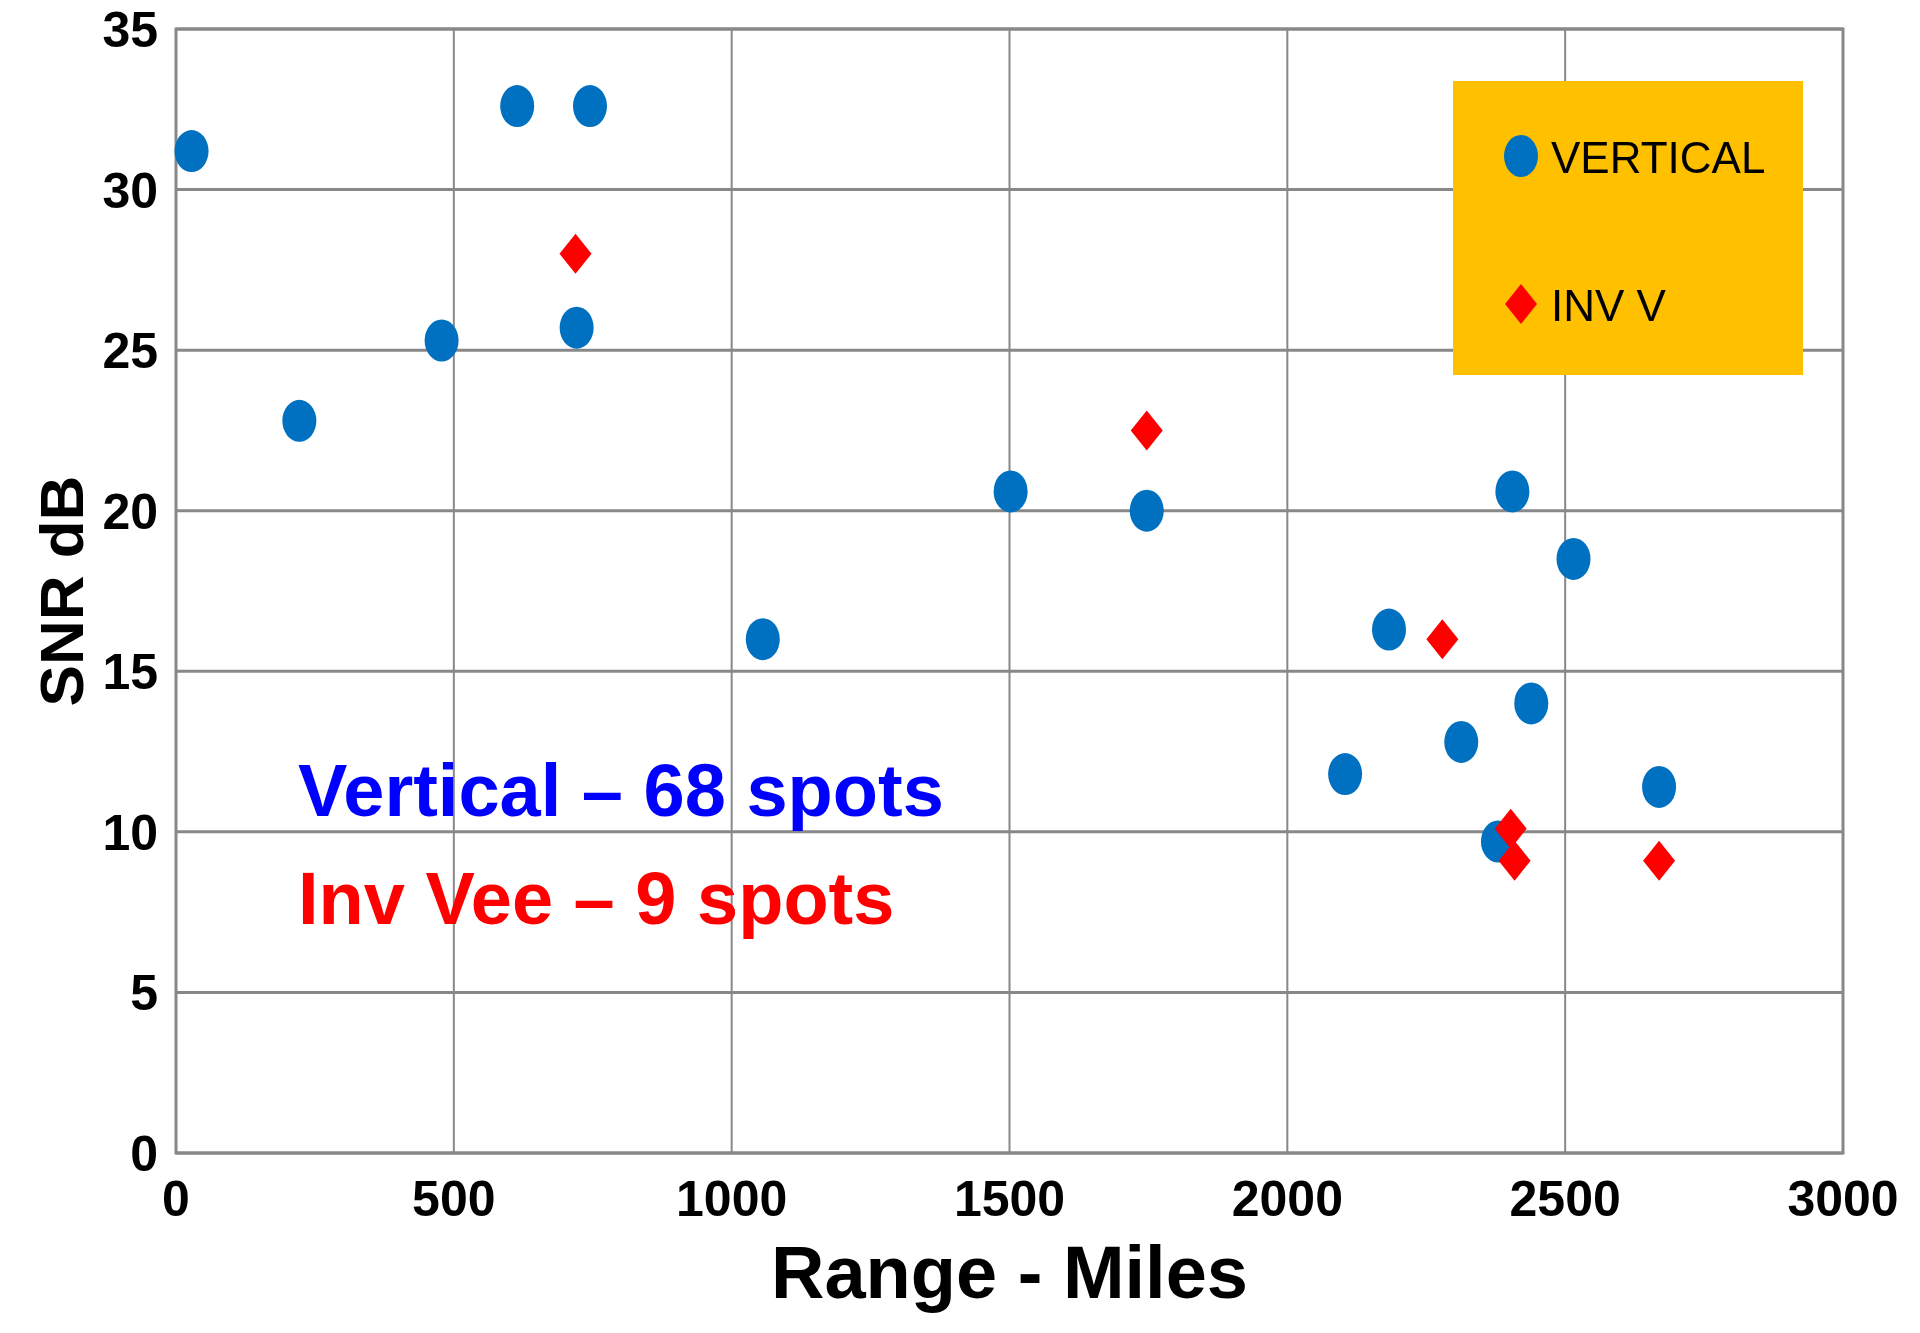 The height and width of the screenshot is (1333, 1920). I want to click on y-tick-label: 30, so click(130, 190).